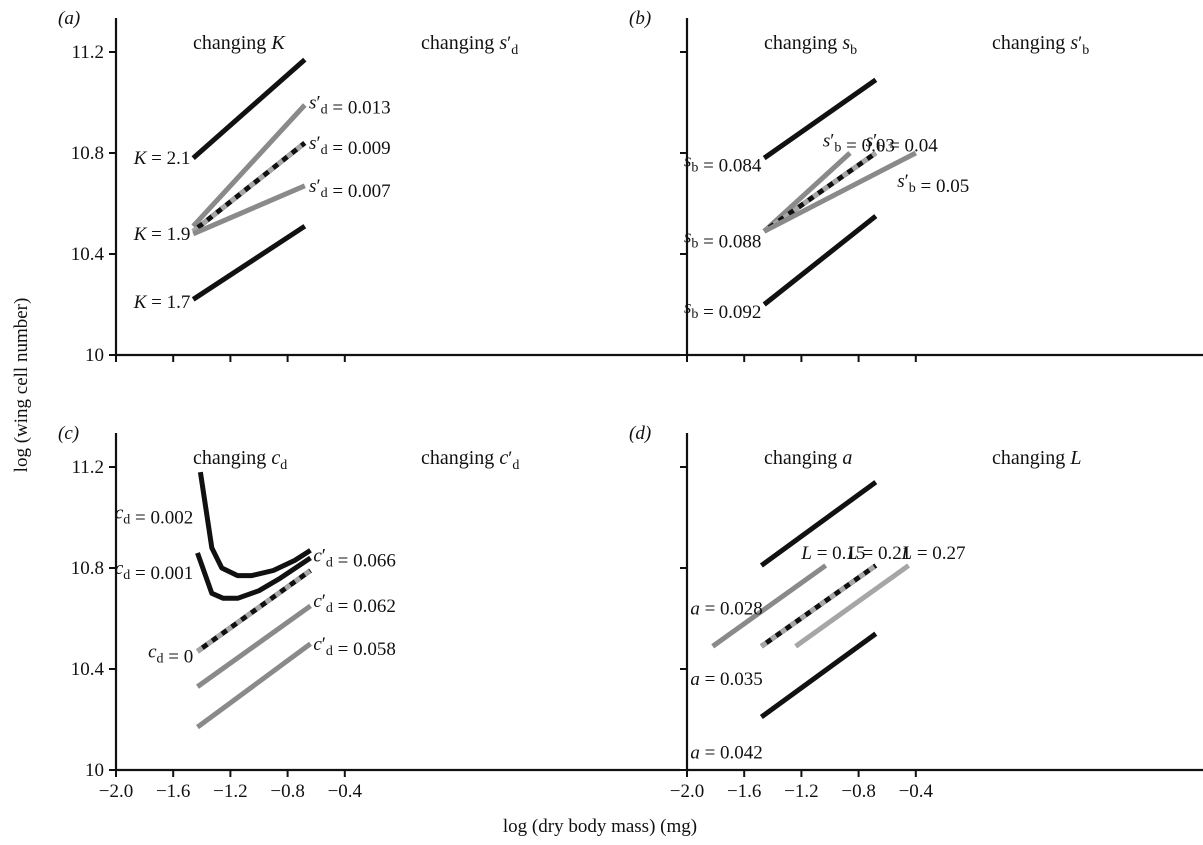 This screenshot has width=1203, height=845. Describe the element at coordinates (640, 18) in the screenshot. I see `panel-tag: (b)` at that location.